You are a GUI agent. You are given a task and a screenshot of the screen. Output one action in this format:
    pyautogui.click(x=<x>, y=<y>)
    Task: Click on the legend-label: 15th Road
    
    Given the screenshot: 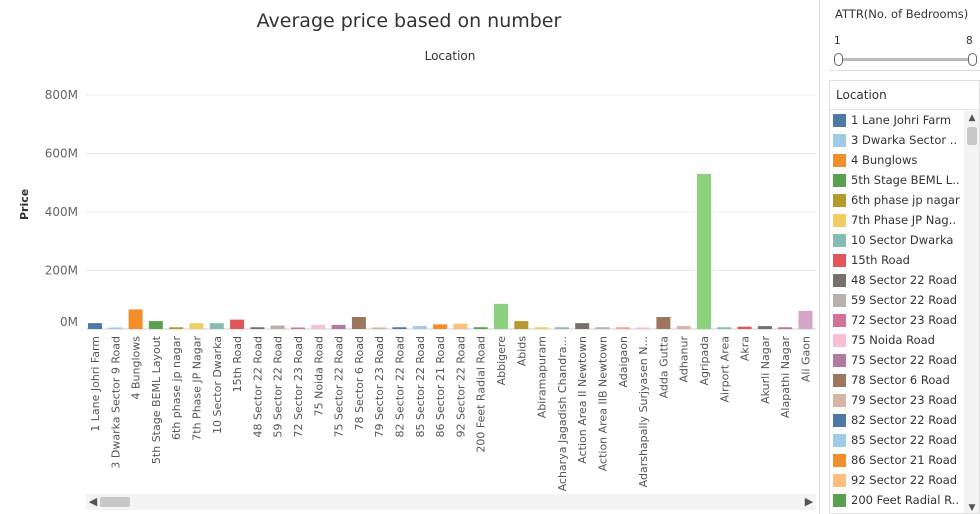 What is the action you would take?
    pyautogui.click(x=880, y=260)
    